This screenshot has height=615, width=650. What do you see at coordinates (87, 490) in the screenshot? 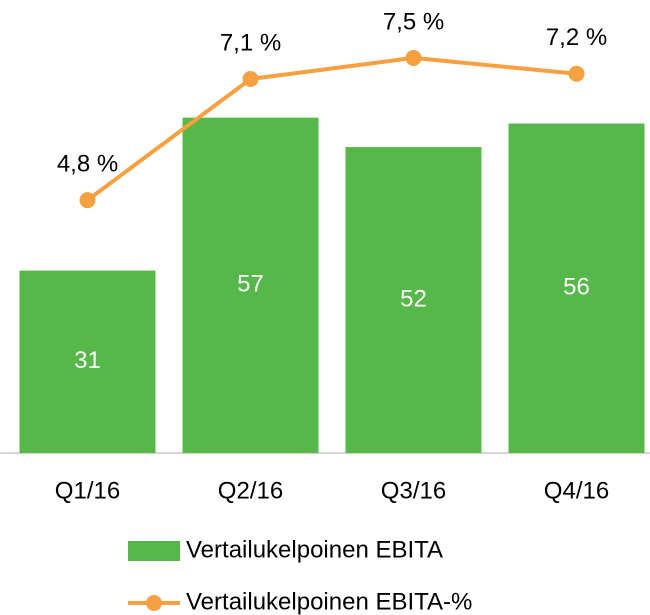
I see `x-tick-label: Q1/16` at bounding box center [87, 490].